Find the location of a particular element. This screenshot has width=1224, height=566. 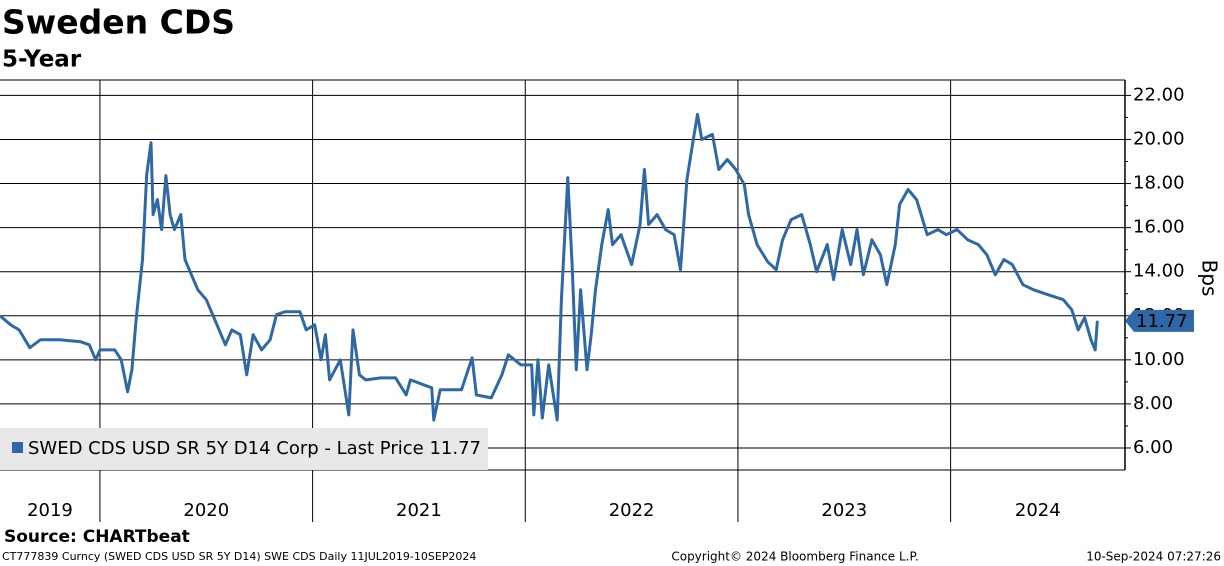

source: Source: CHARTbeat is located at coordinates (97, 537).